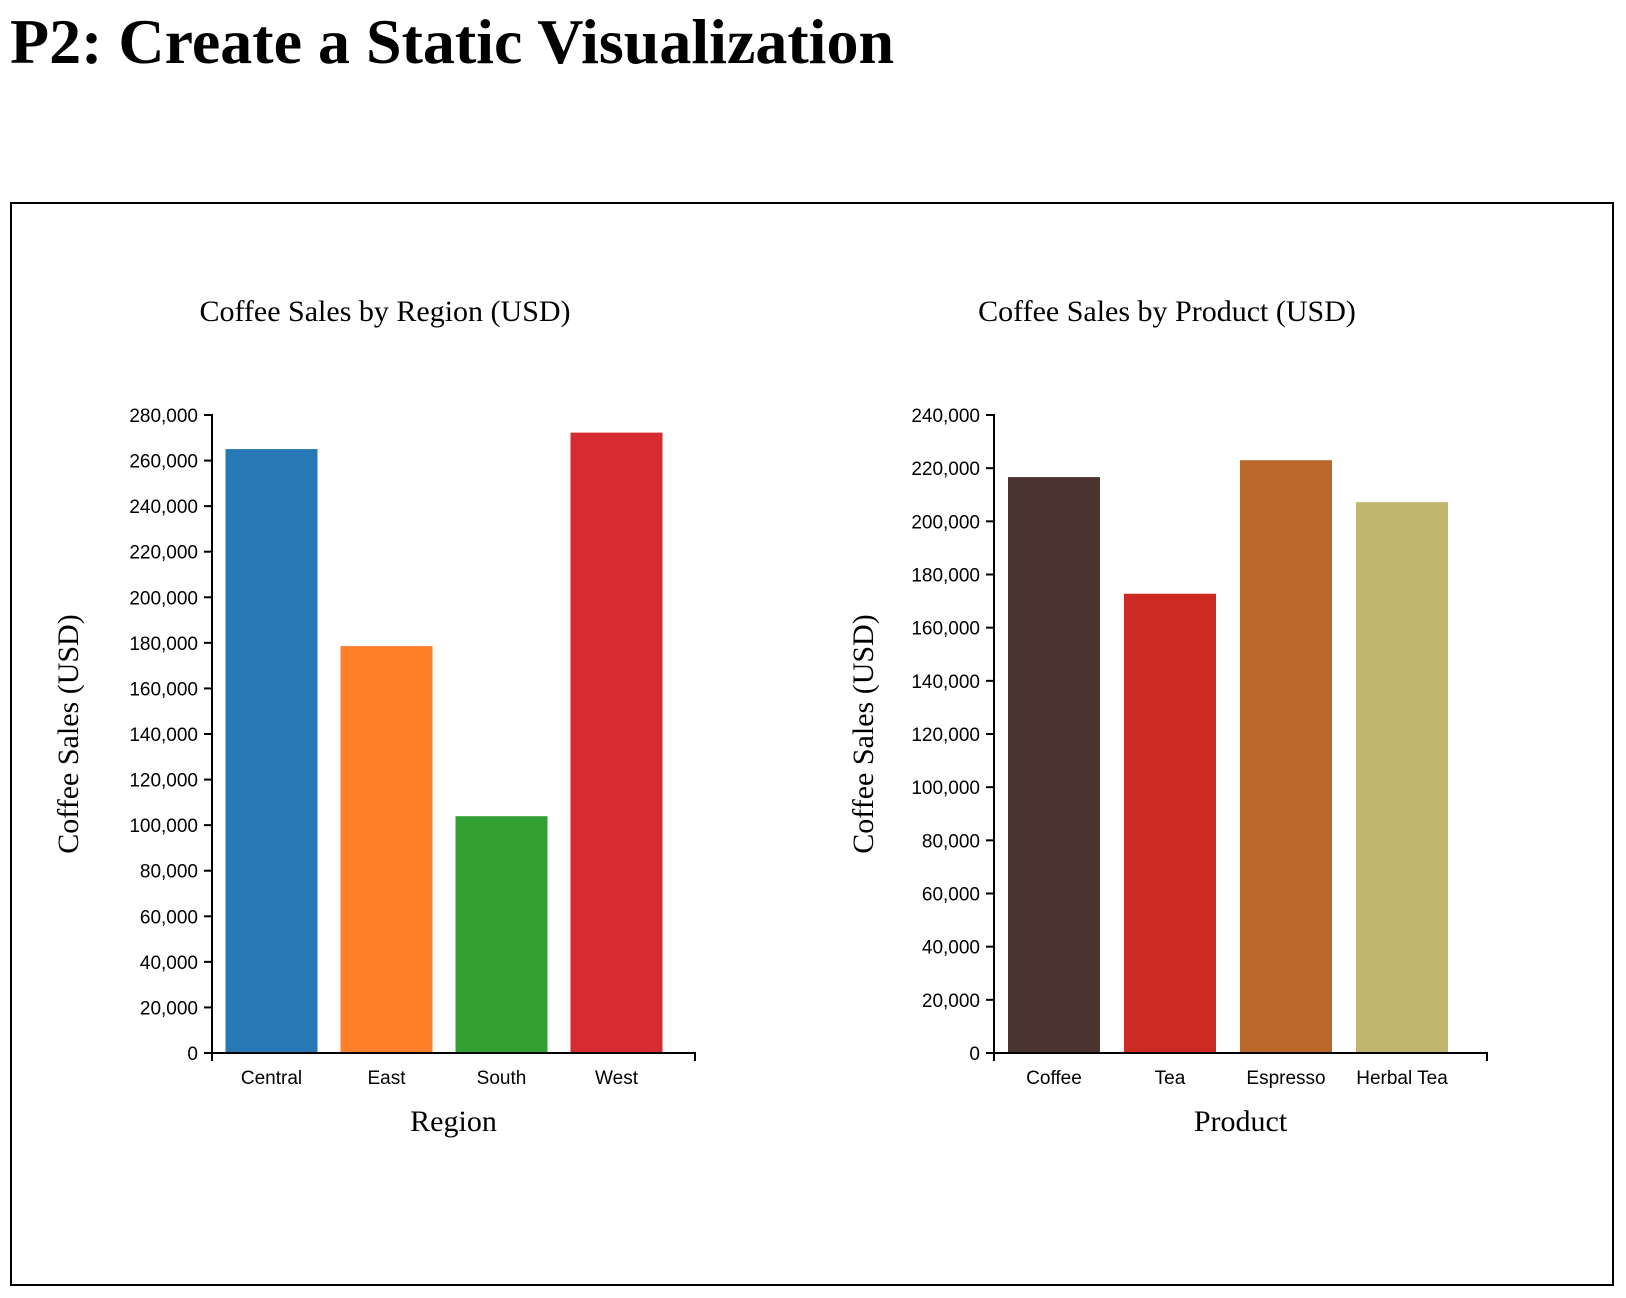  Describe the element at coordinates (384, 311) in the screenshot. I see `chart-title: Coffee Sales by Region (USD)` at that location.